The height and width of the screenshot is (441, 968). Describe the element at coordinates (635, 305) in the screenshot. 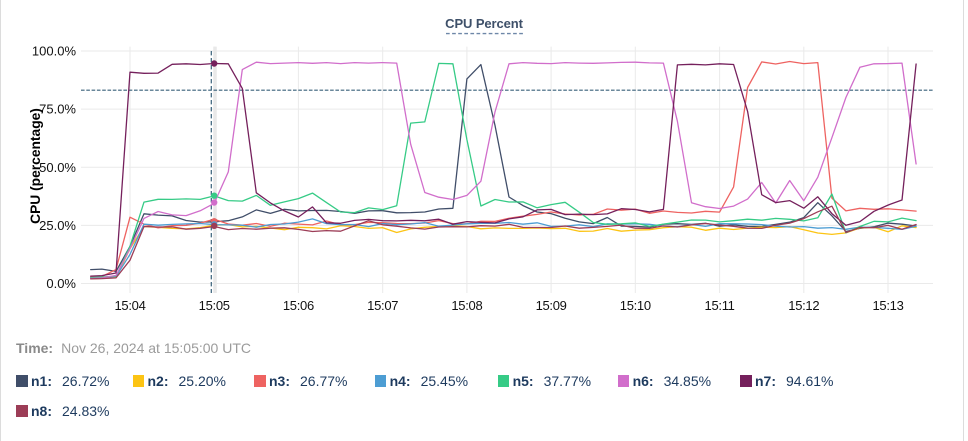

I see `svg-text: 15:10` at that location.